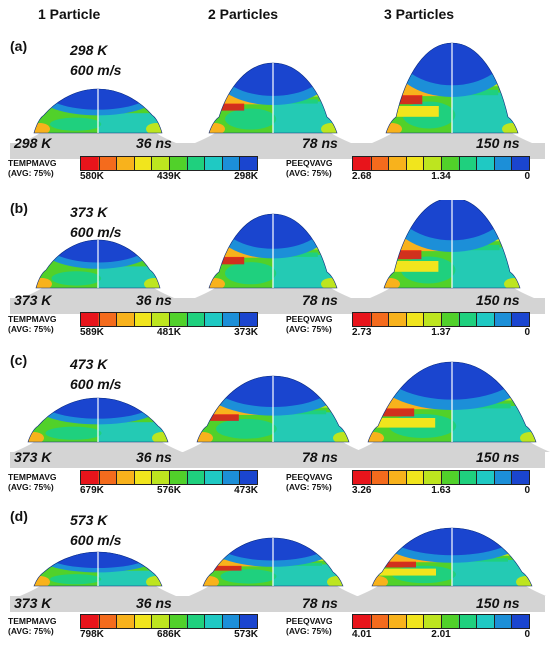 Image resolution: width=550 pixels, height=668 pixels. What do you see at coordinates (92, 490) in the screenshot?
I see `tick-max: 679K` at bounding box center [92, 490].